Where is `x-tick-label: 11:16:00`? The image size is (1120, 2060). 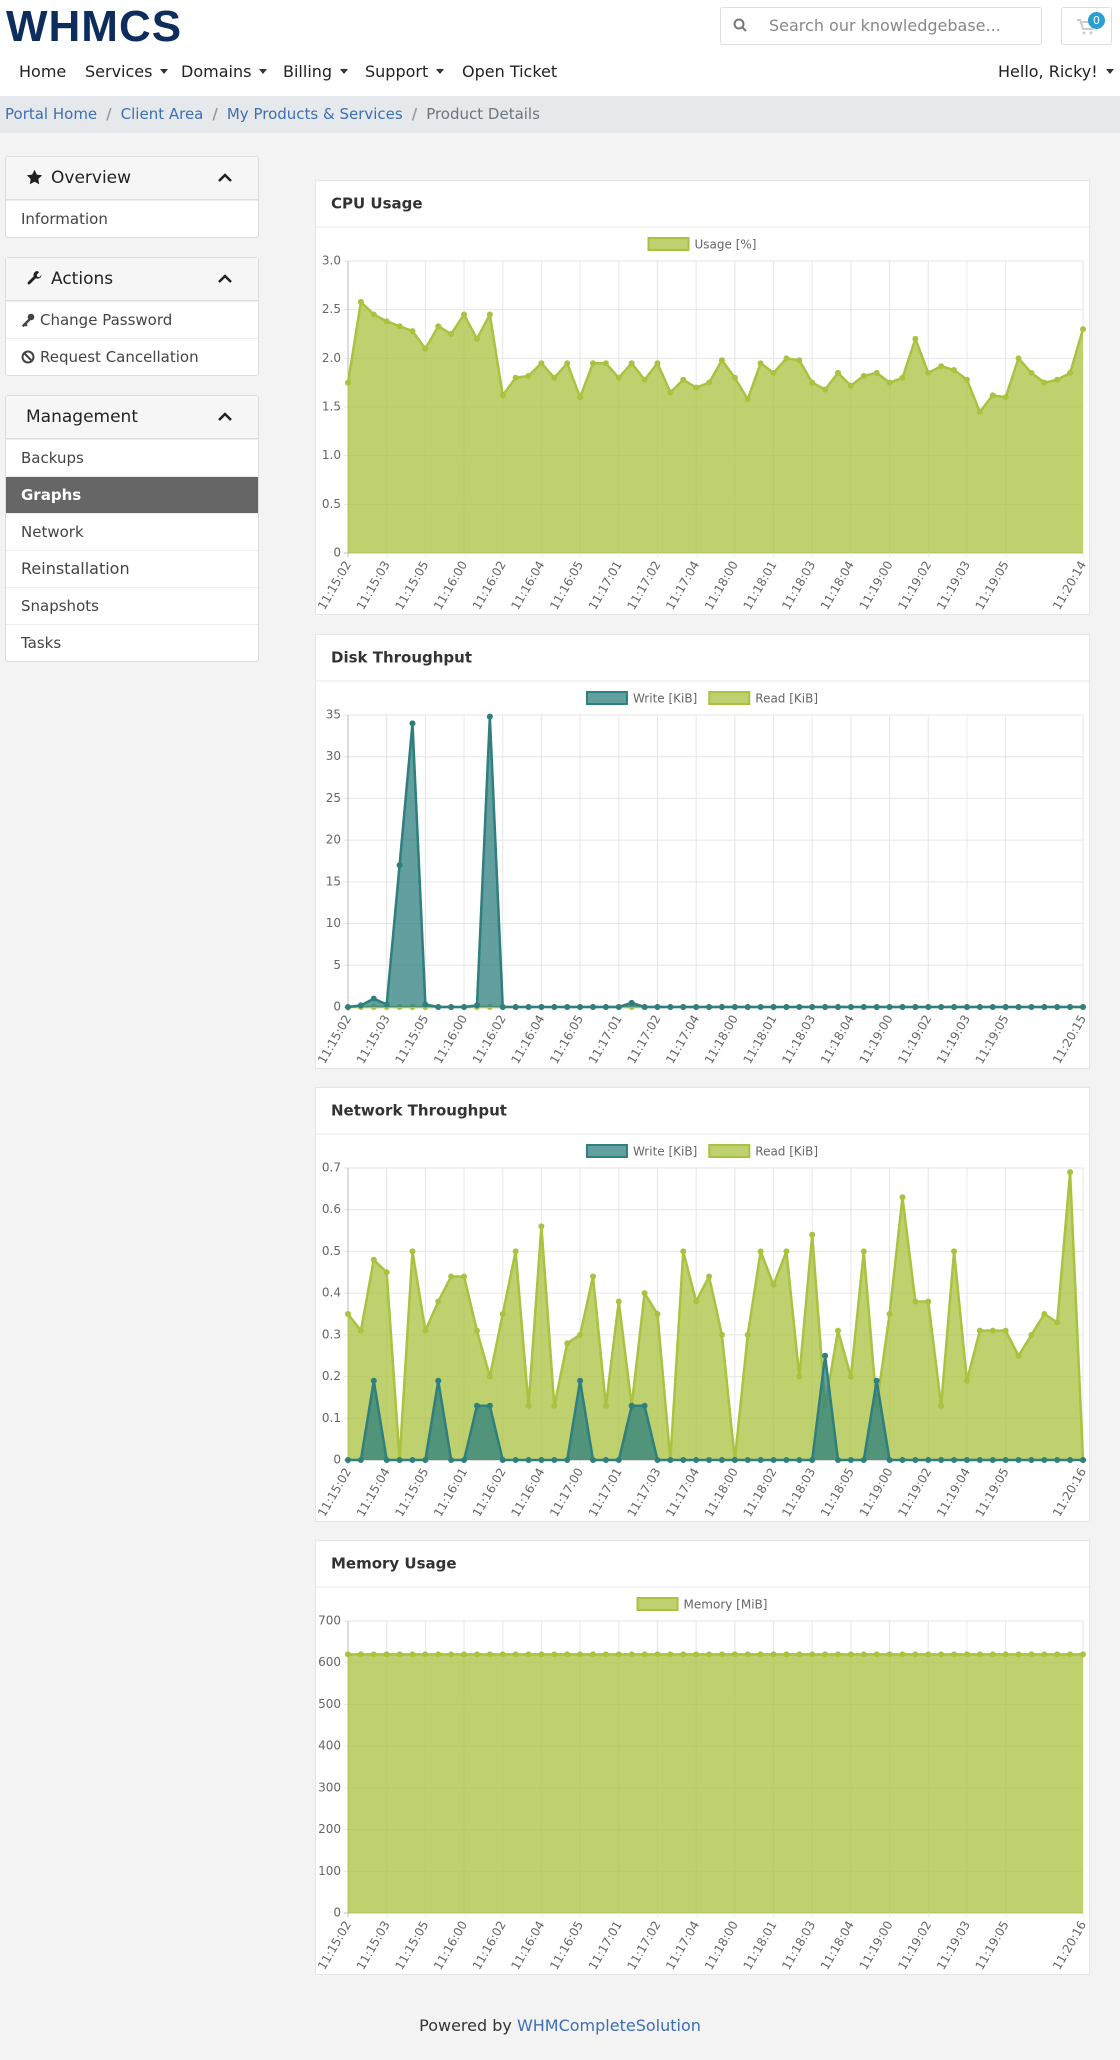 x-tick-label: 11:16:00 is located at coordinates (450, 586).